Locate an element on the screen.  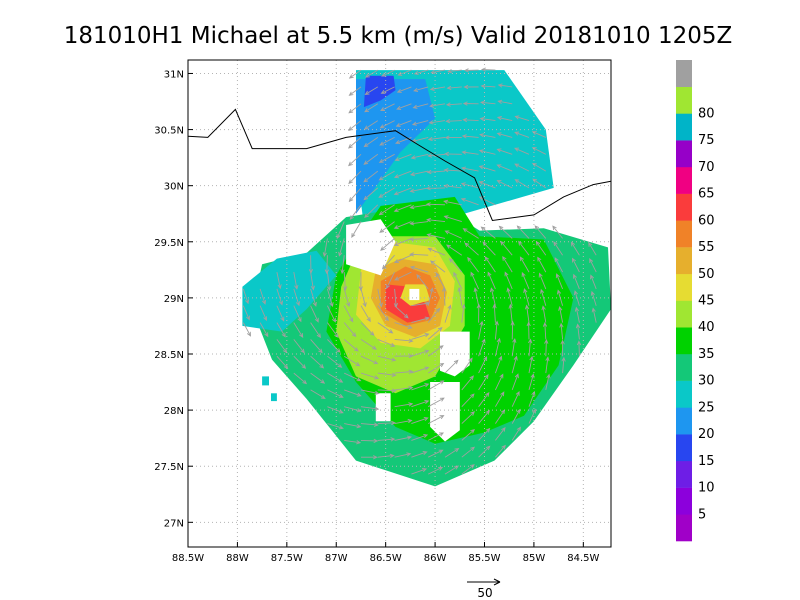
colorbar-label-12: 60 is located at coordinates (706, 220).